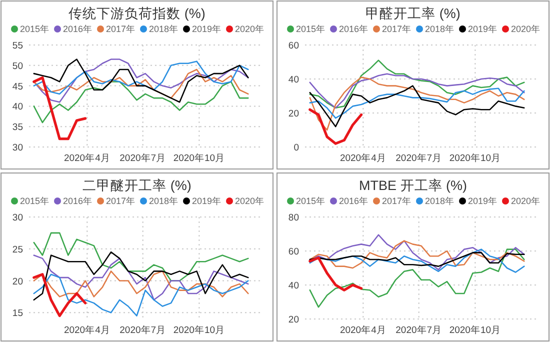 Image resolution: width=550 pixels, height=342 pixels. What do you see at coordinates (296, 148) in the screenshot?
I see `y-tick-label: 0` at bounding box center [296, 148].